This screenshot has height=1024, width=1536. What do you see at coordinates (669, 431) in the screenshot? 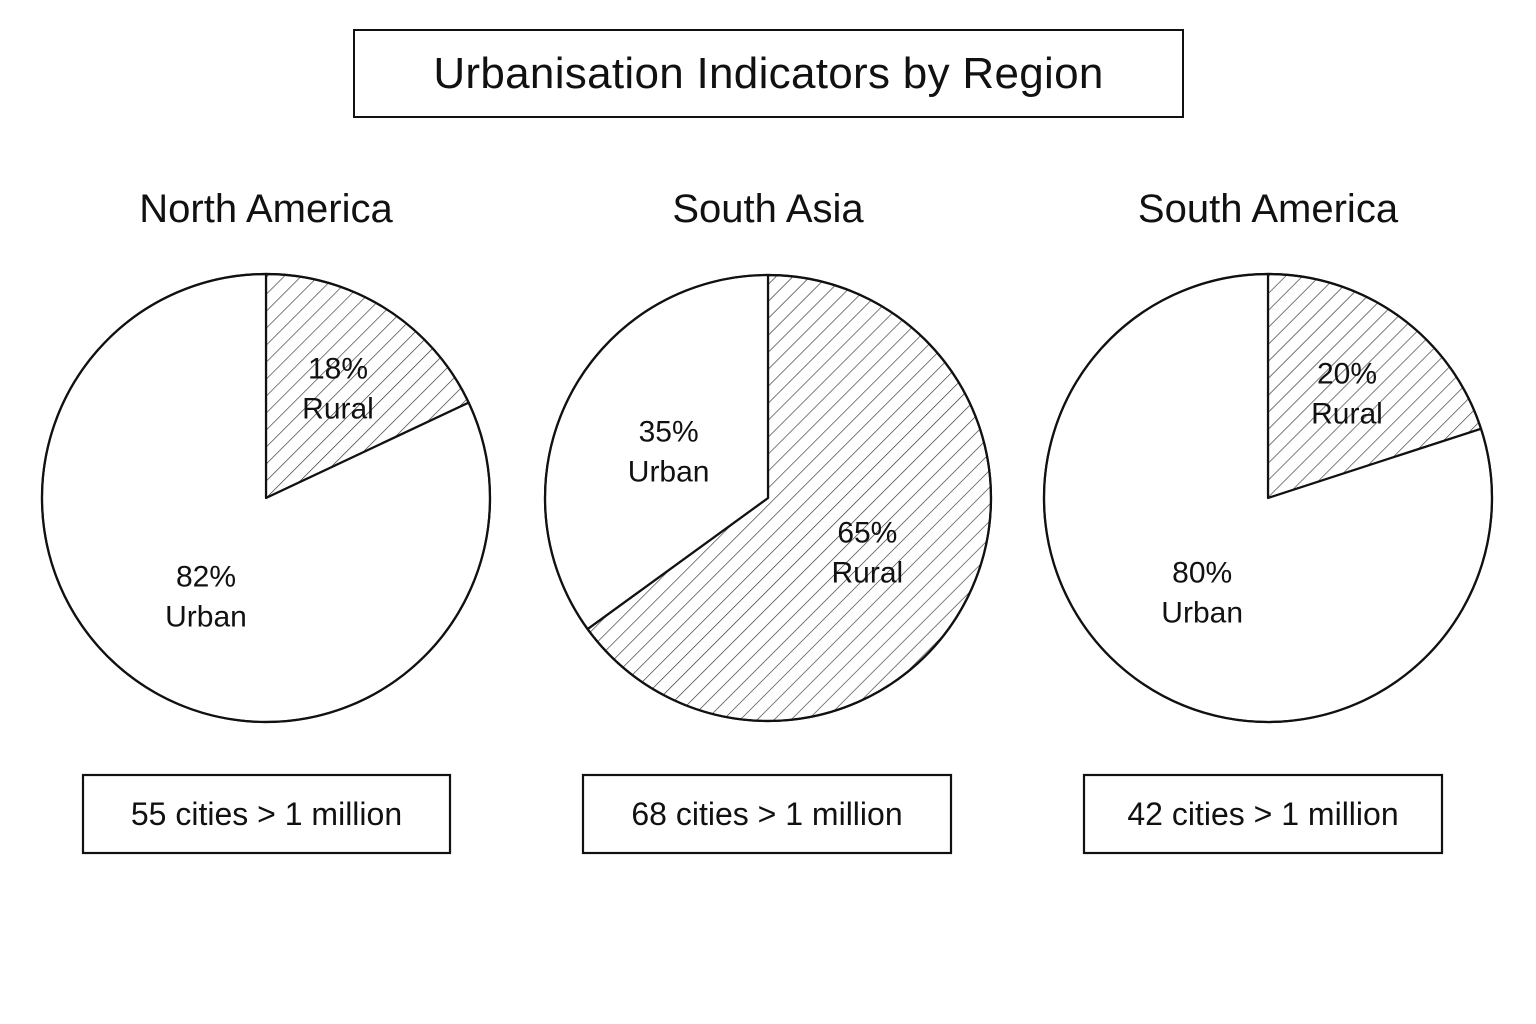
I see `slice-percent-label: 35%` at bounding box center [669, 431].